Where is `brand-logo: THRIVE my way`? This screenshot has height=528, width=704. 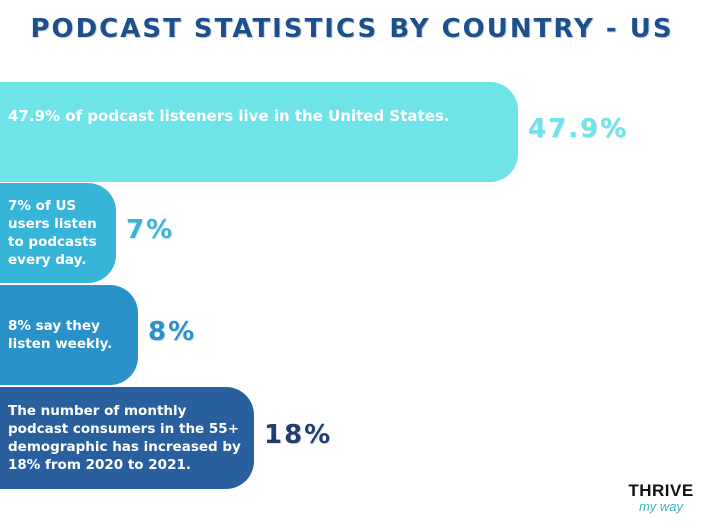 brand-logo: THRIVE my way is located at coordinates (661, 497).